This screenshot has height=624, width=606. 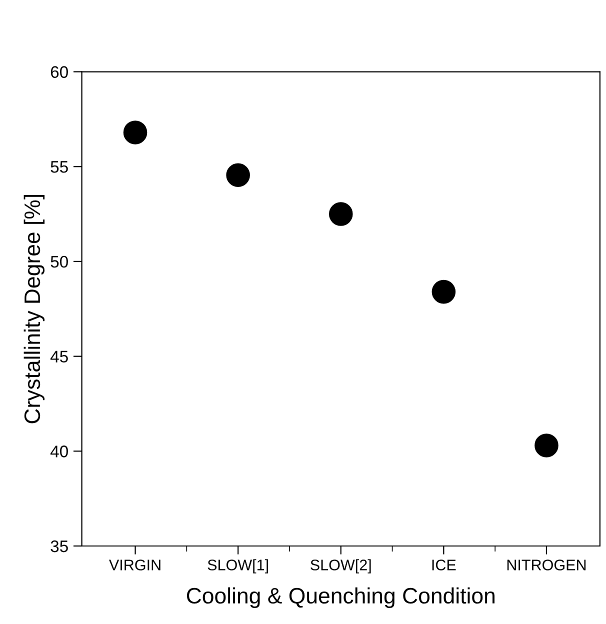 What do you see at coordinates (340, 566) in the screenshot?
I see `x-tick-label: SLOW[2]` at bounding box center [340, 566].